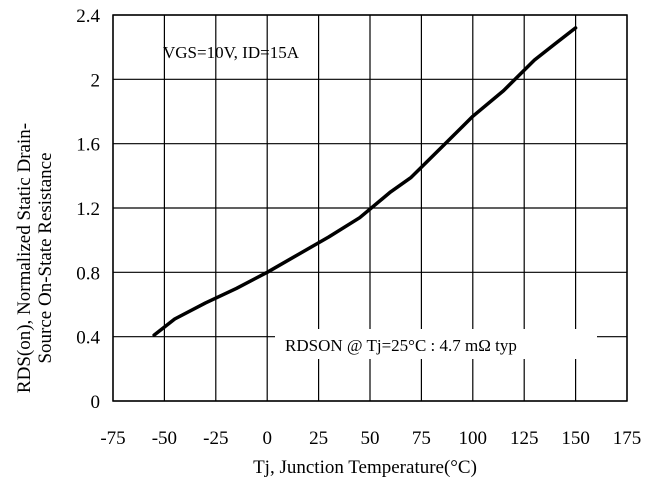 The width and height of the screenshot is (655, 482). What do you see at coordinates (88, 273) in the screenshot?
I see `y-tick-label: 0.8` at bounding box center [88, 273].